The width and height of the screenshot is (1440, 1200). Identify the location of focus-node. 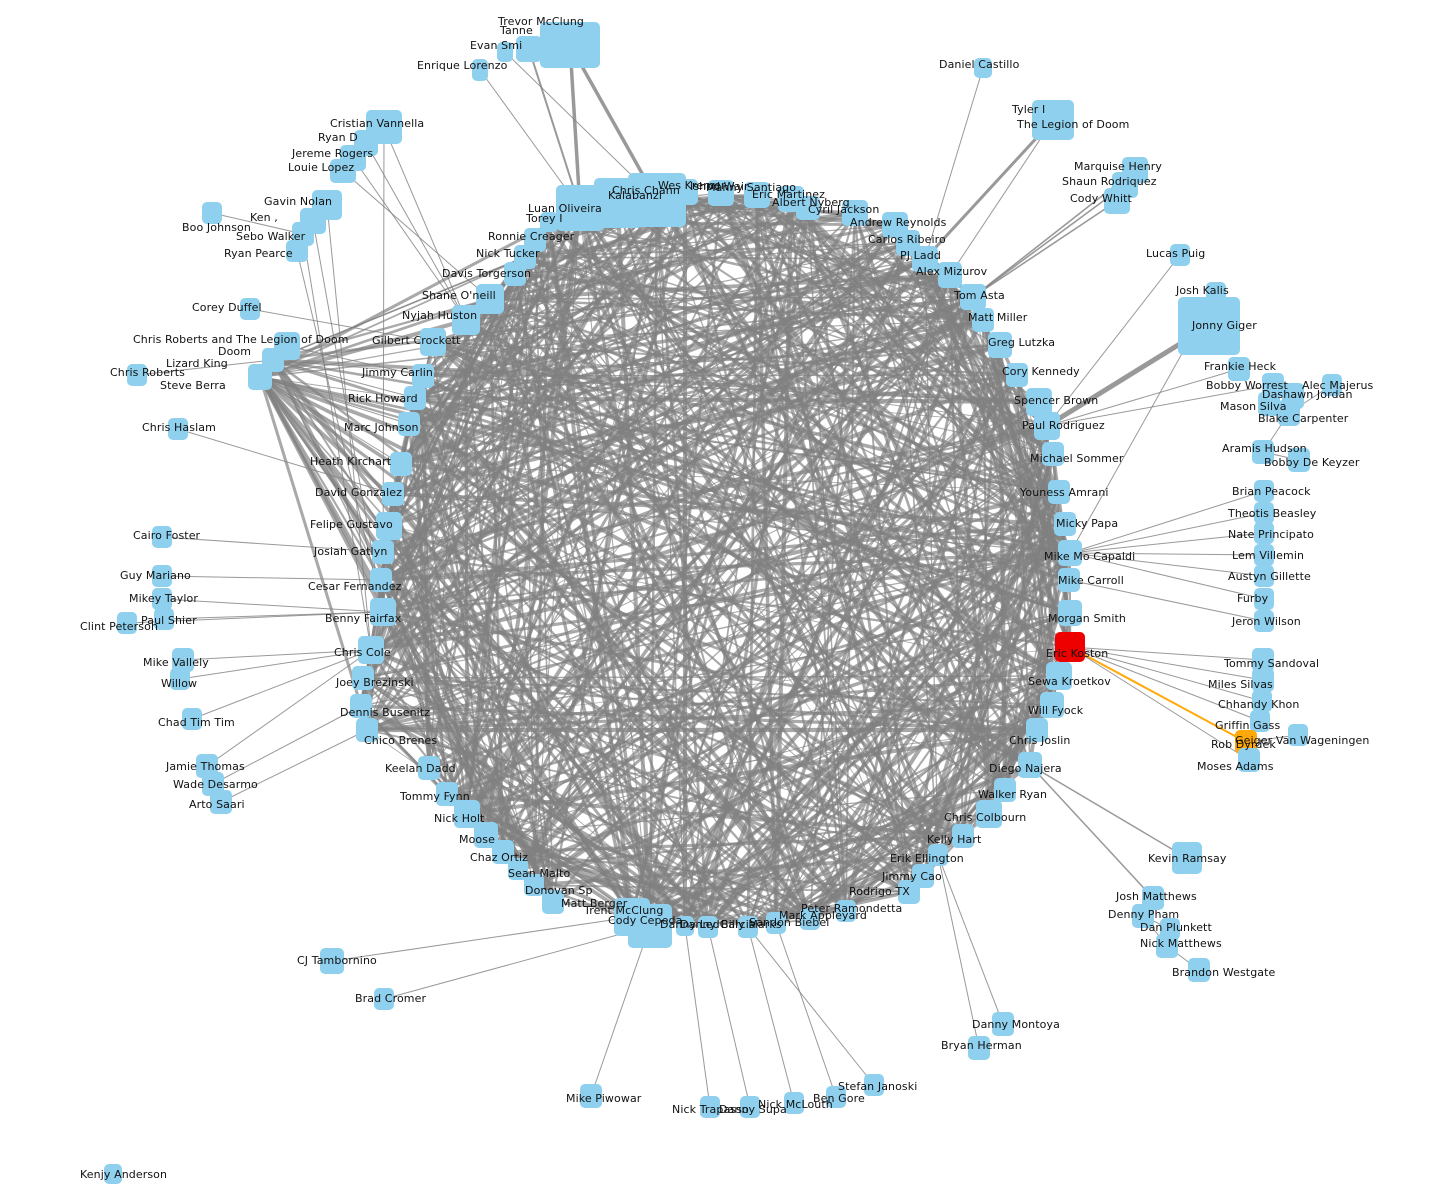
(1070, 647).